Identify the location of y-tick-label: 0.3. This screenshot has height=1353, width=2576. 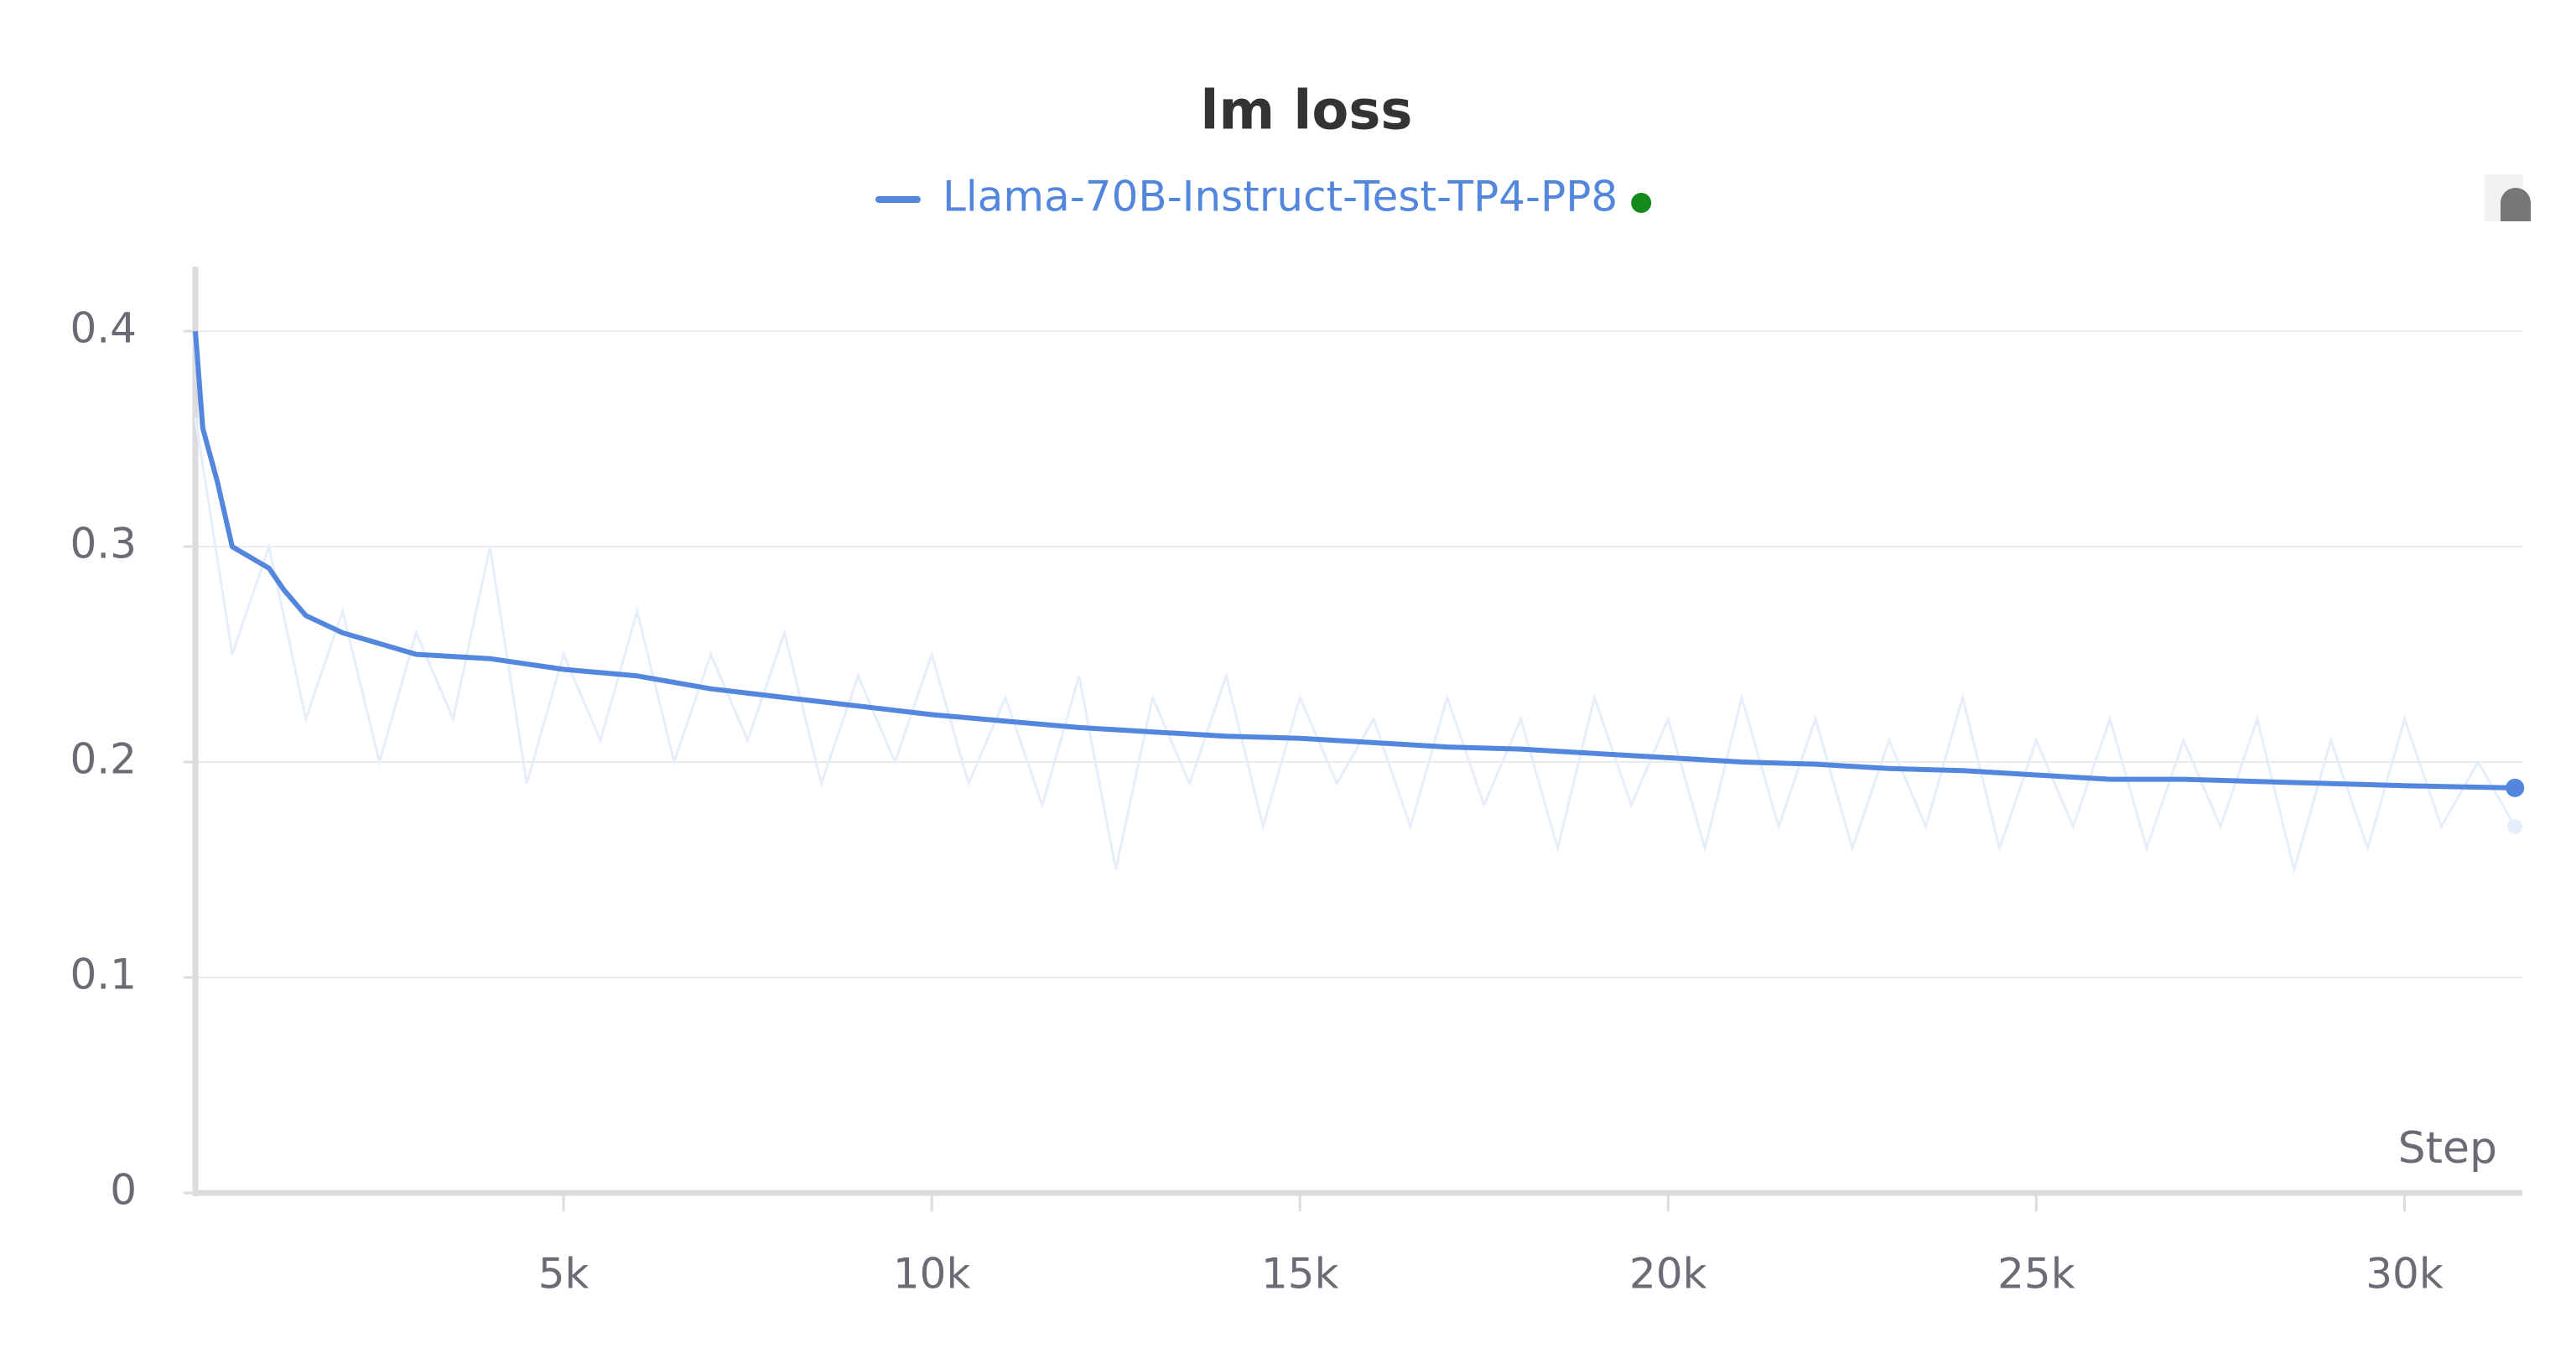
(103, 544).